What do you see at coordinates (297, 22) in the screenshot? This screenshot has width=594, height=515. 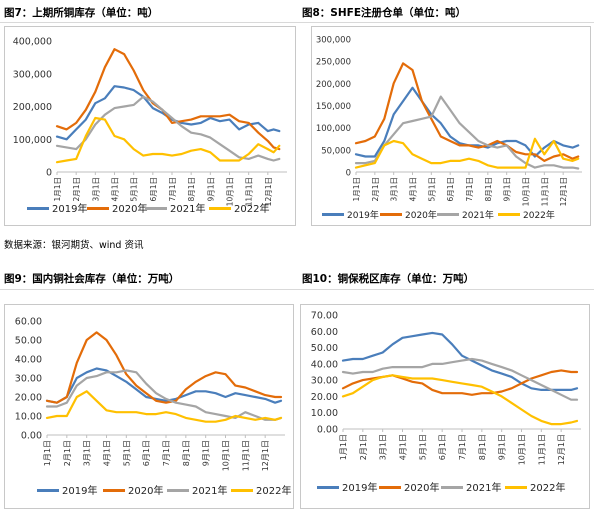 I see `top-divider` at bounding box center [297, 22].